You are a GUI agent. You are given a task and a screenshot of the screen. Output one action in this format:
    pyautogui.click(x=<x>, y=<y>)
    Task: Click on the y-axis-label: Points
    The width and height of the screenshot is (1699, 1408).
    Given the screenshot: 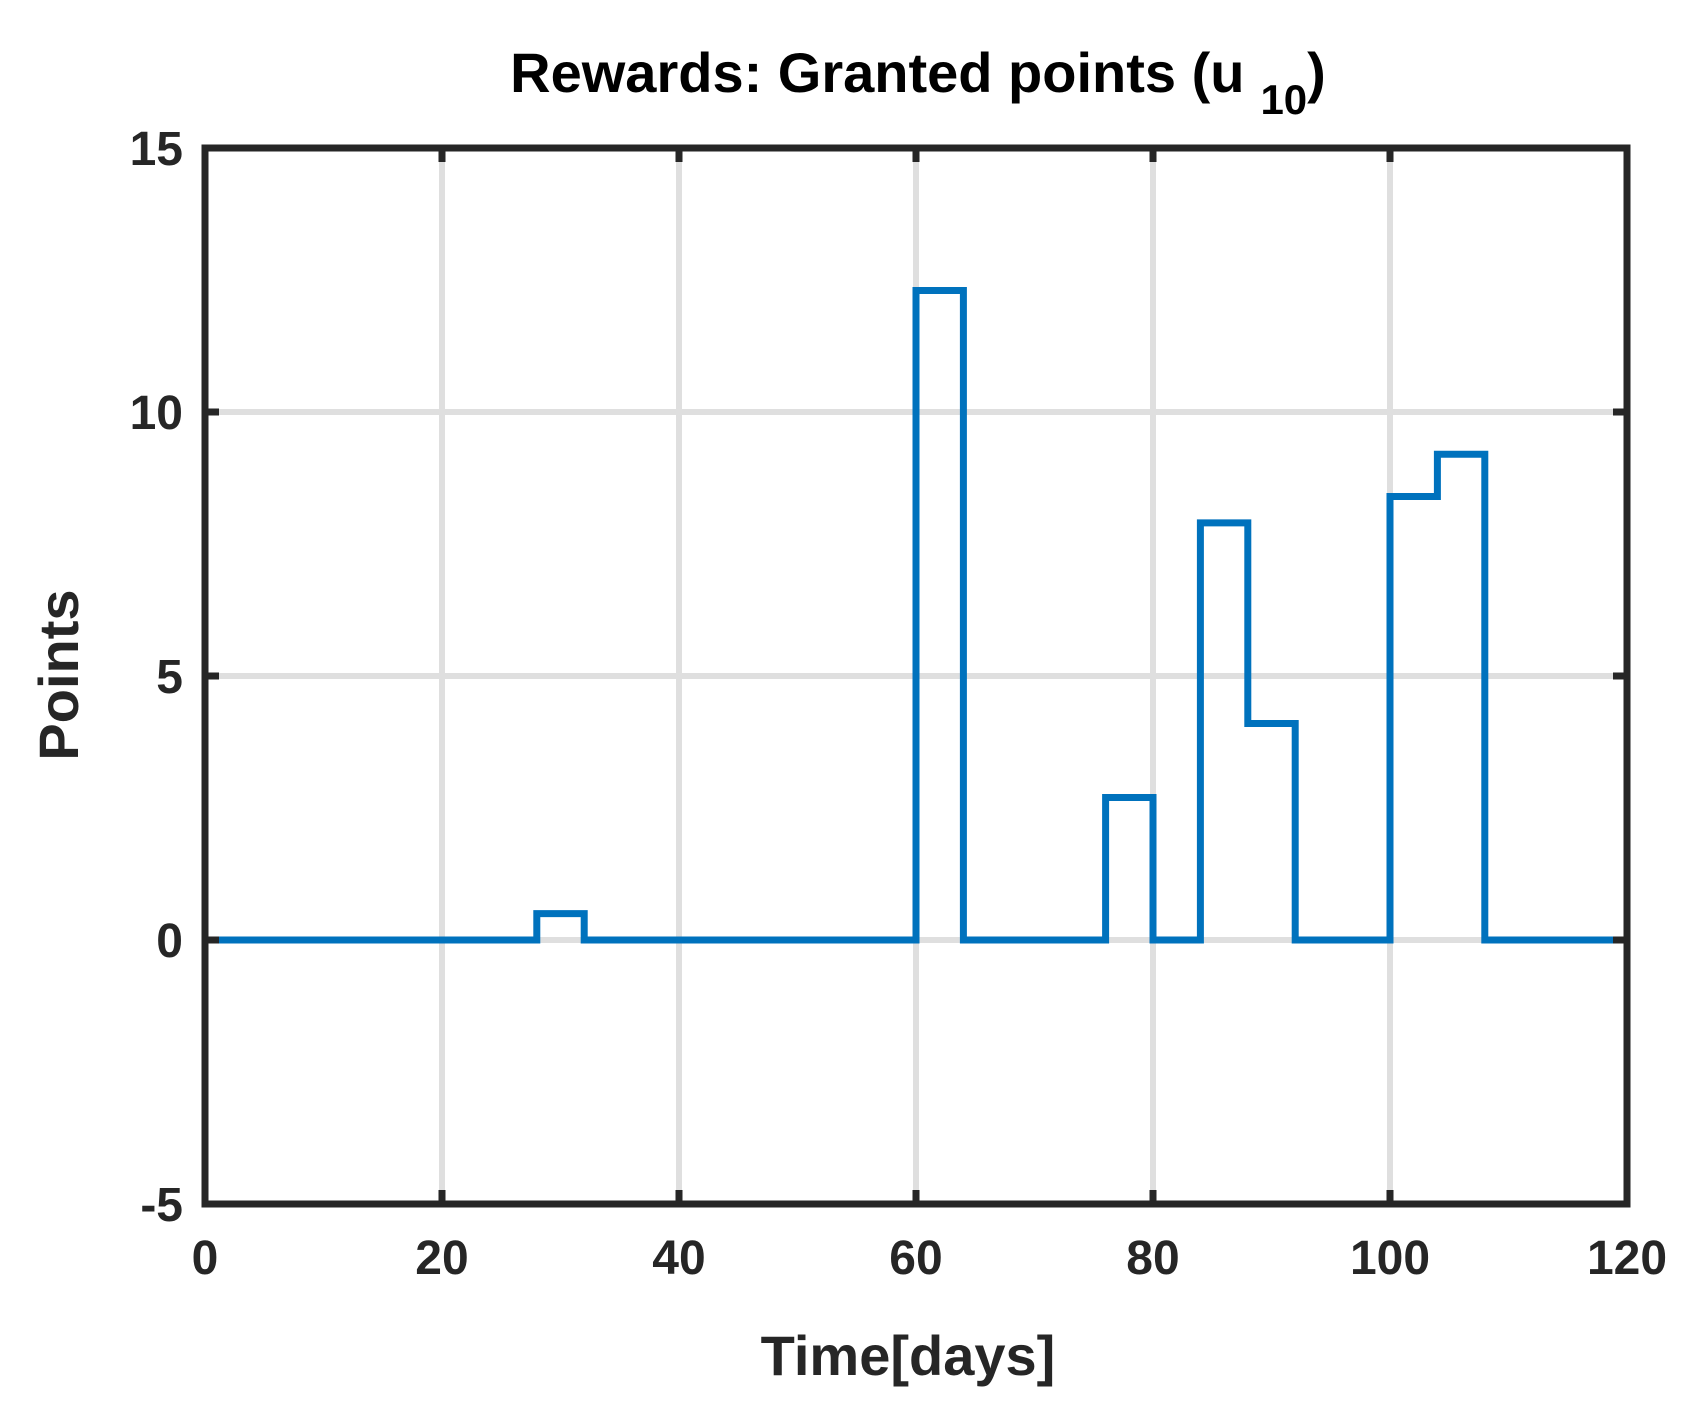 What is the action you would take?
    pyautogui.click(x=58, y=674)
    